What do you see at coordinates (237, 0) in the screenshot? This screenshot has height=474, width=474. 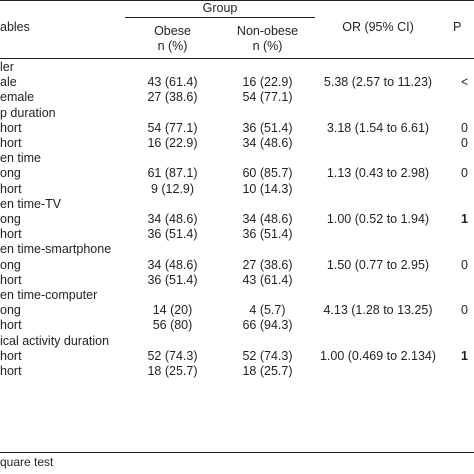 I see `table-top-rule` at bounding box center [237, 0].